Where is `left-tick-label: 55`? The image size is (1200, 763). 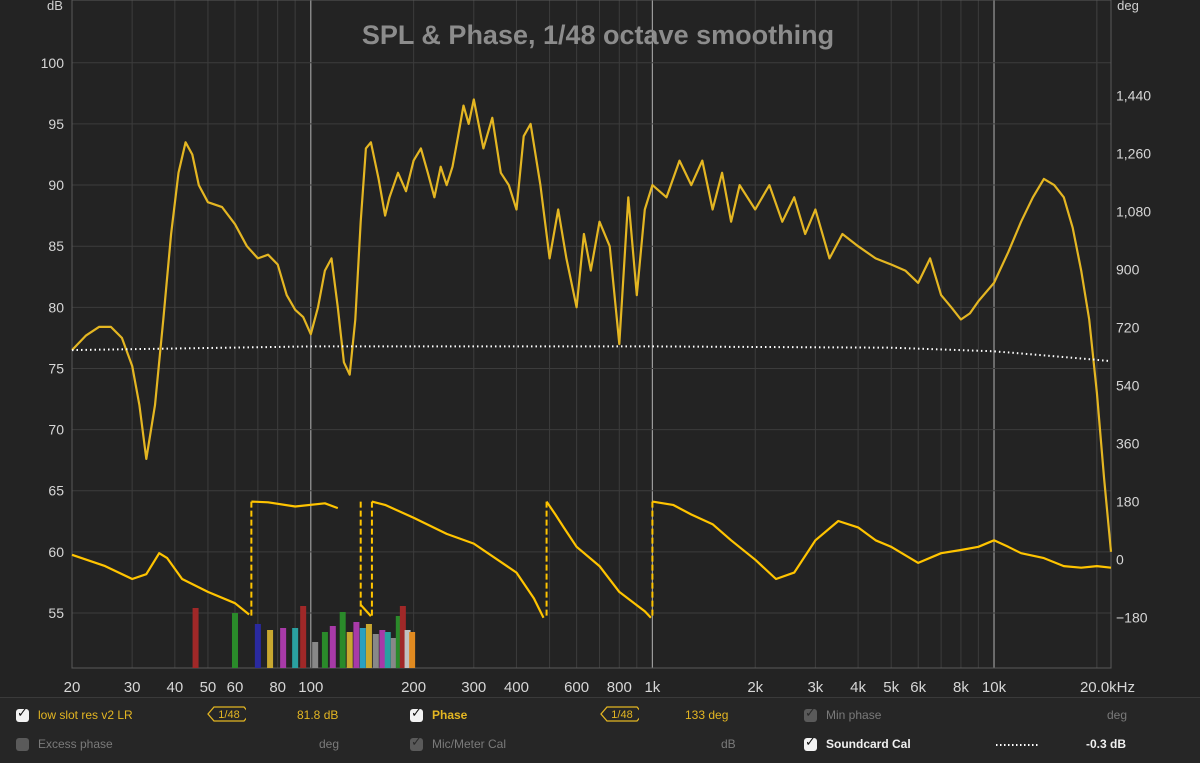
left-tick-label: 55 is located at coordinates (56, 613).